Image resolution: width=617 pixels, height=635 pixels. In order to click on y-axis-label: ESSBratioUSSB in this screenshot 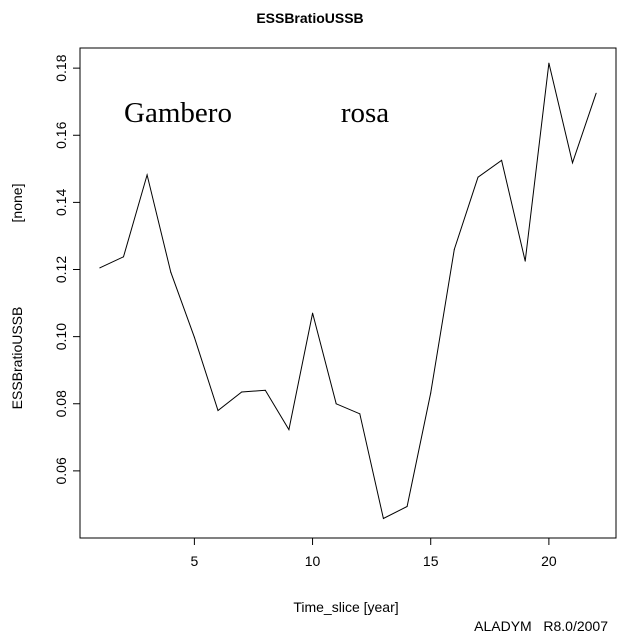, I will do `click(17, 358)`.